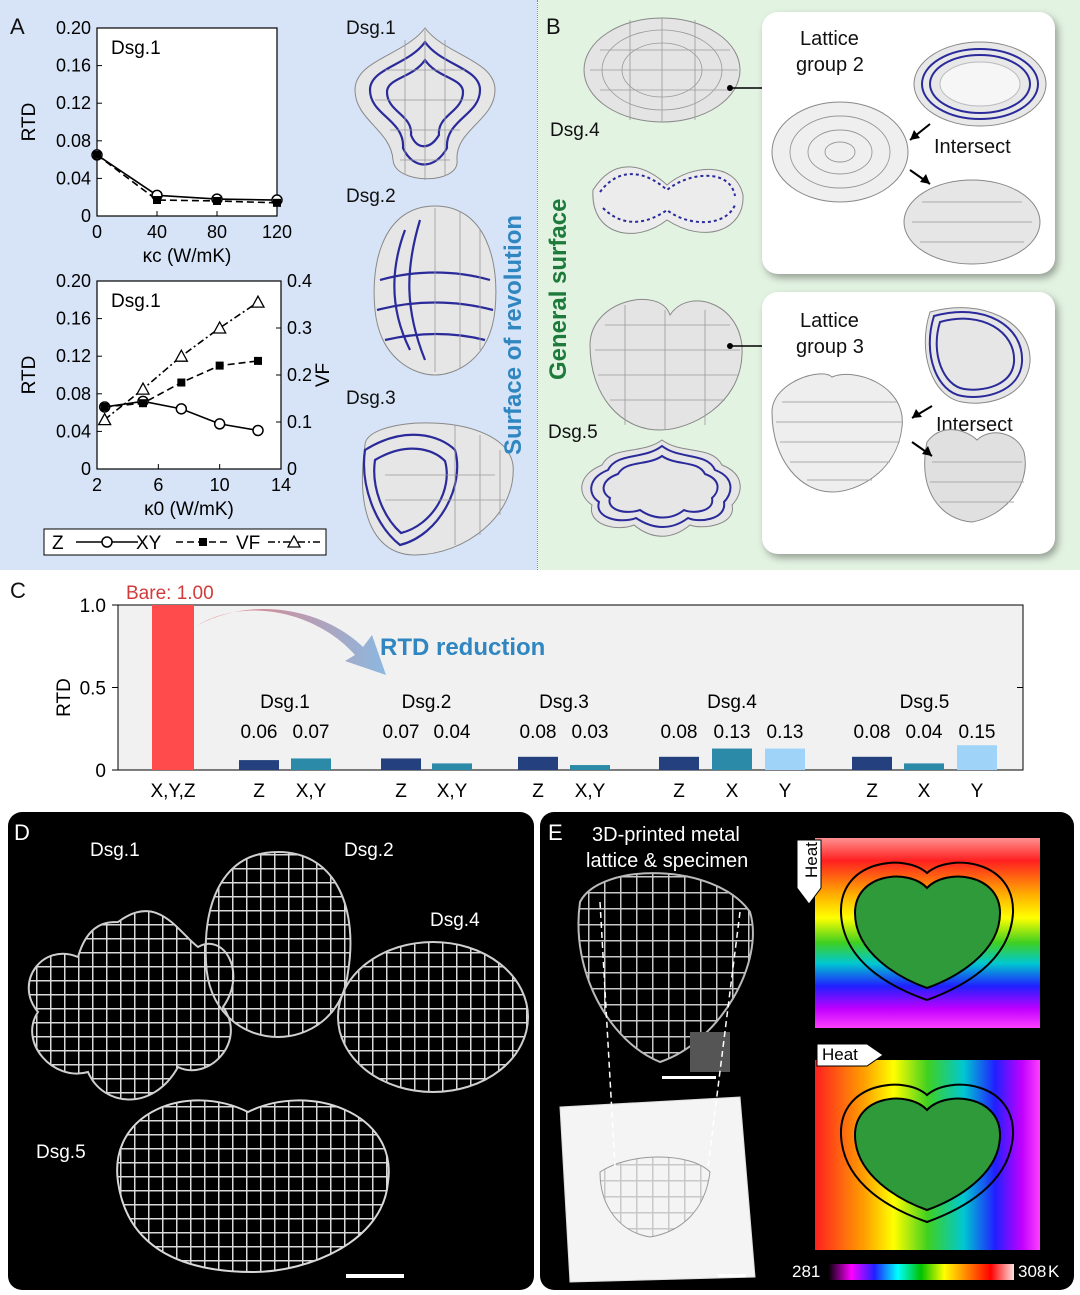  Describe the element at coordinates (427, 702) in the screenshot. I see `bar-group-label: Dsg.2` at that location.